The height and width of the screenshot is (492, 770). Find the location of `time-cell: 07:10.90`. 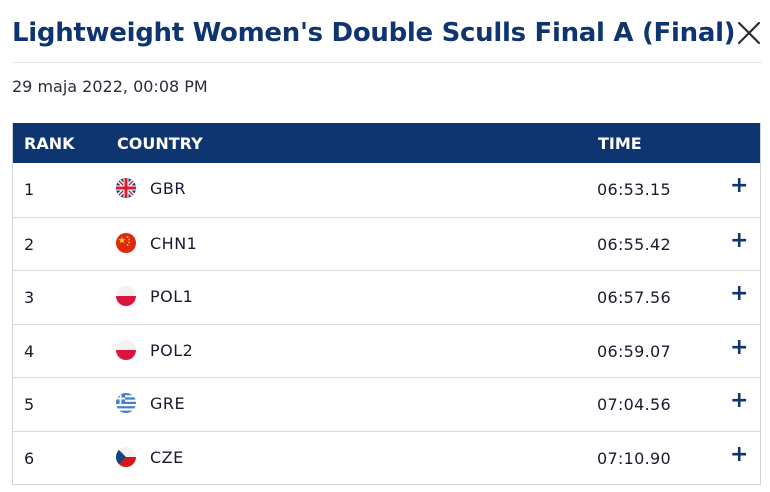

time-cell: 07:10.90 is located at coordinates (634, 458).